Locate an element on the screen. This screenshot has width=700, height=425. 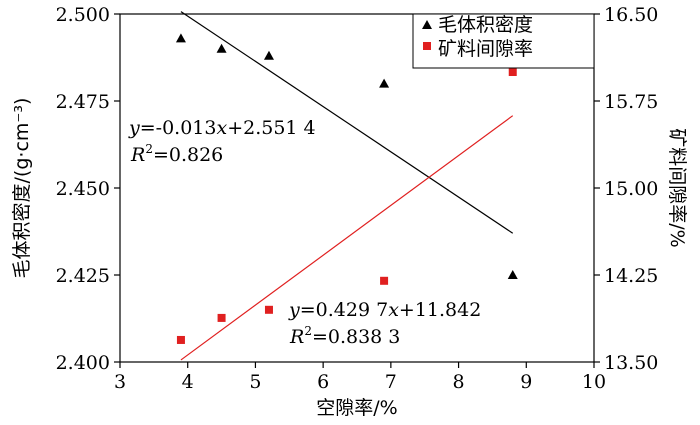
legend-box is located at coordinates (503, 41).